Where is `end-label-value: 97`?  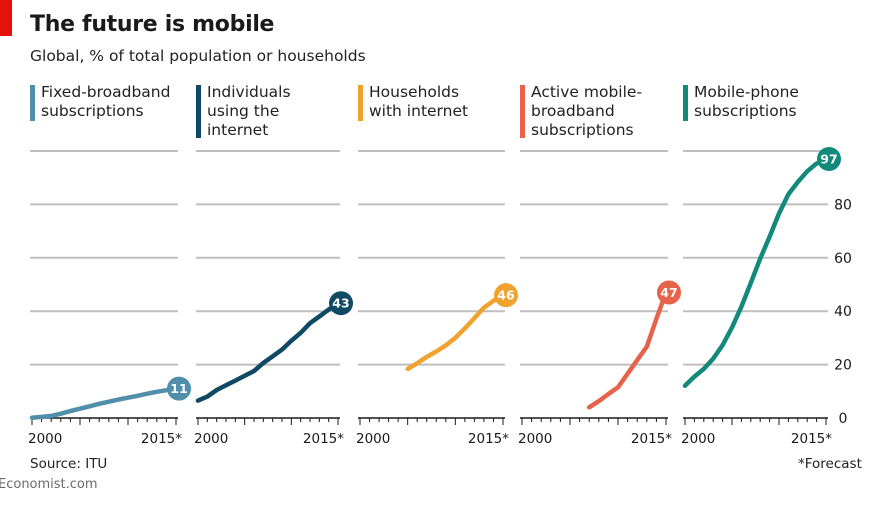 end-label-value: 97 is located at coordinates (828, 159).